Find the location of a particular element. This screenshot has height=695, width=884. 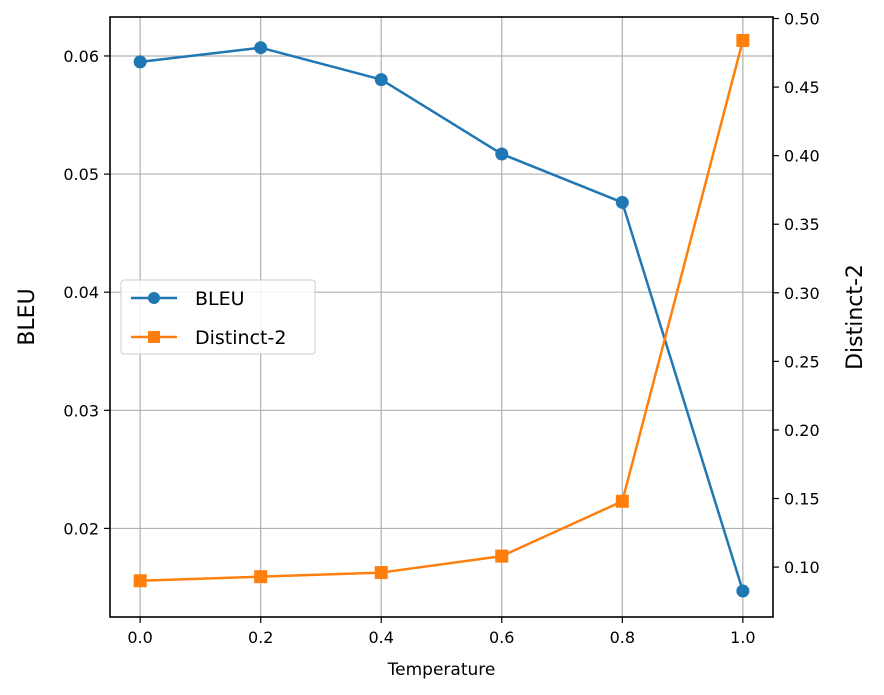

y-tick-label-left: 0.06 is located at coordinates (81, 56).